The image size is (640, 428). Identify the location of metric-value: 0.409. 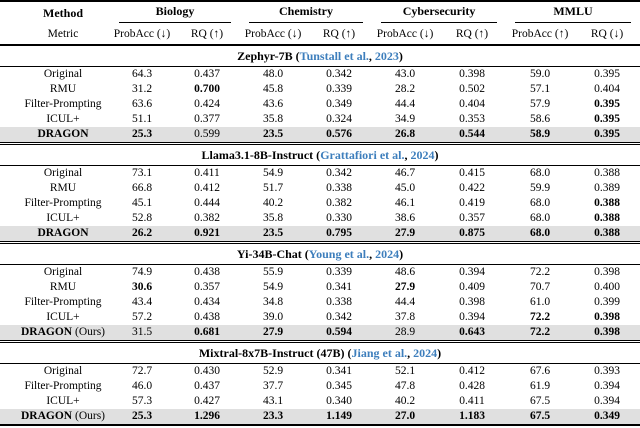
(472, 287).